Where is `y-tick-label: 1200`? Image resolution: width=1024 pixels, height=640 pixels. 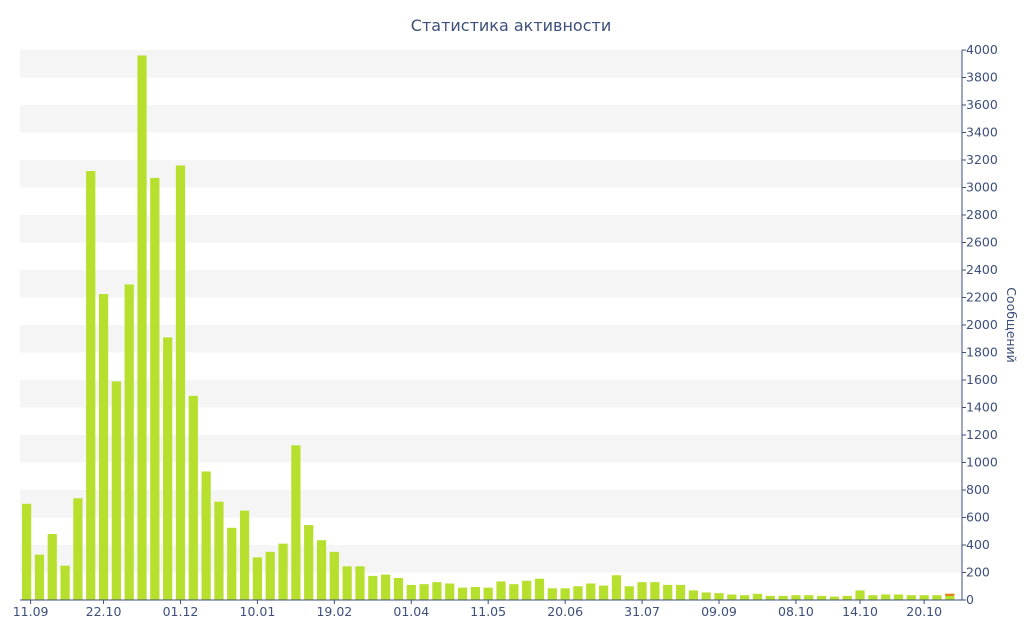 y-tick-label: 1200 is located at coordinates (982, 434).